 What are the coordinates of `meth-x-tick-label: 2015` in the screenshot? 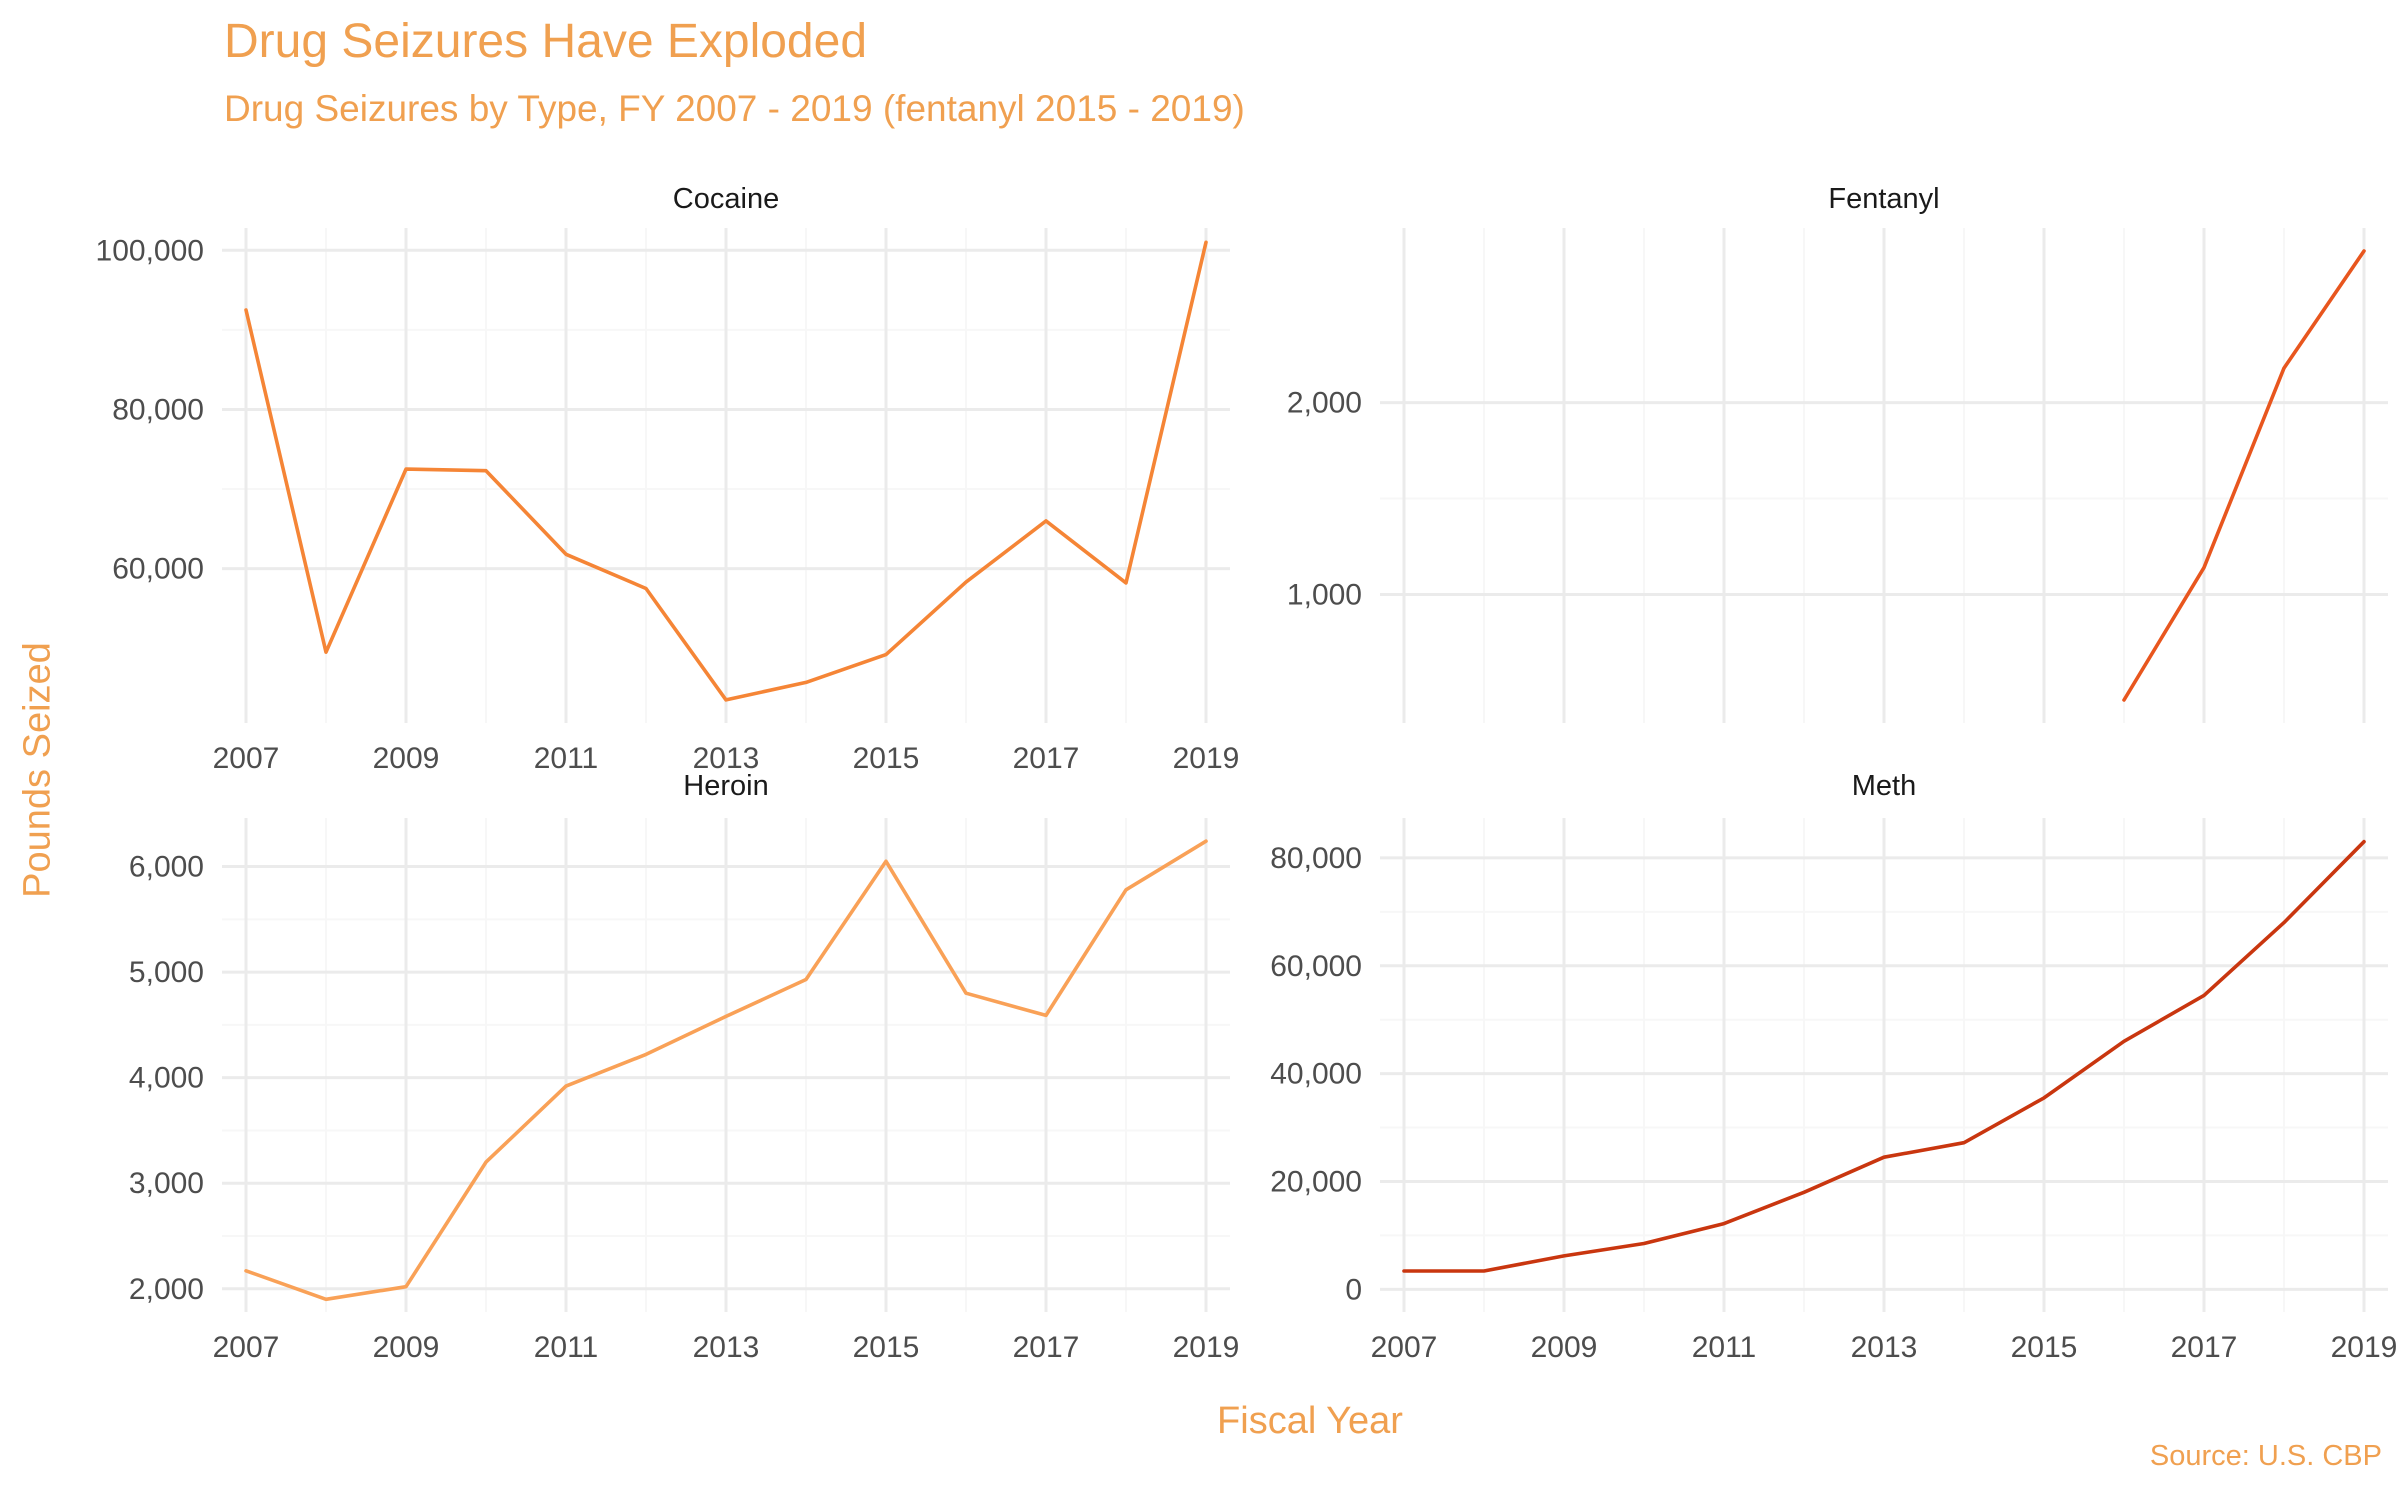 It's located at (2044, 1347).